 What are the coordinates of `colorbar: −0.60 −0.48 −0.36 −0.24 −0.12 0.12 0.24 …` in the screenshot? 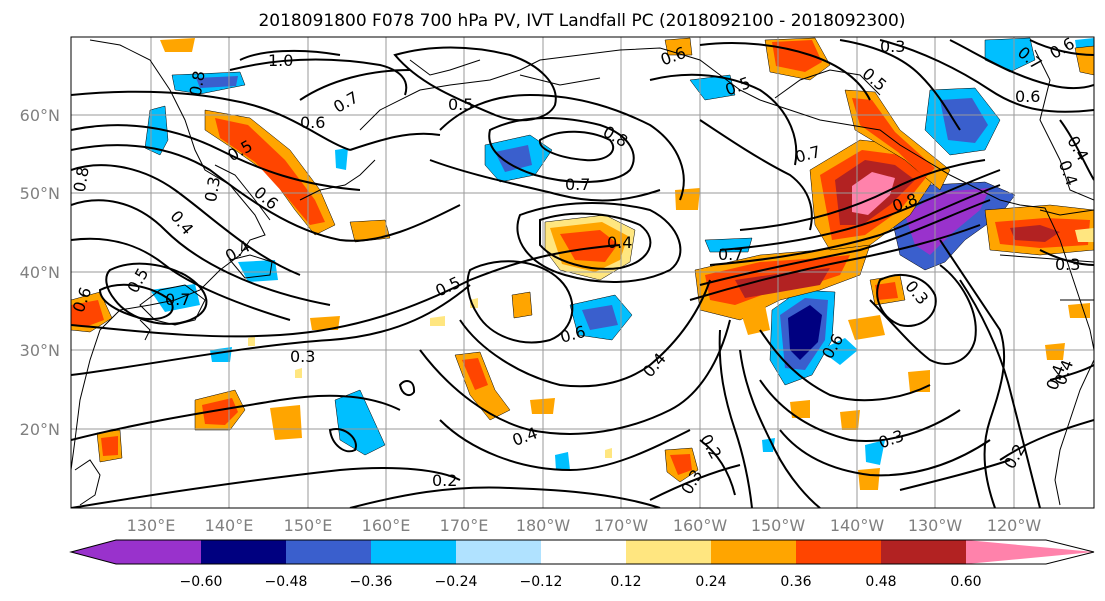 It's located at (582, 564).